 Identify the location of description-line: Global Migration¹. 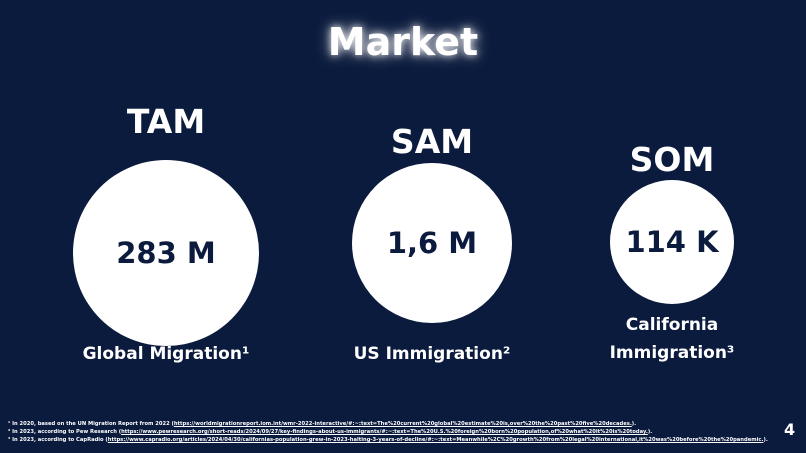
(166, 354).